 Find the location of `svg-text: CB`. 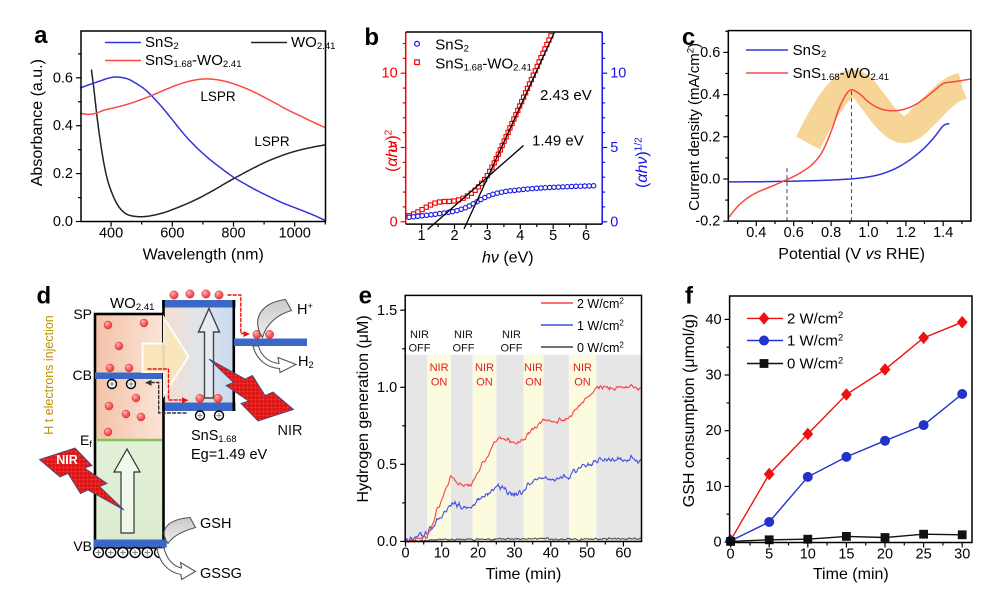

svg-text: CB is located at coordinates (82, 375).